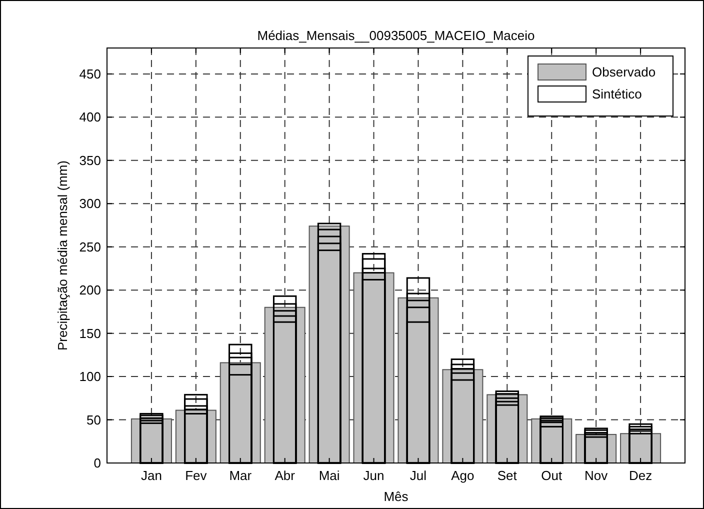 The image size is (704, 509). Describe the element at coordinates (396, 35) in the screenshot. I see `chart-title: Médias_Mensais__00935005_MACEIO_Maceio` at that location.